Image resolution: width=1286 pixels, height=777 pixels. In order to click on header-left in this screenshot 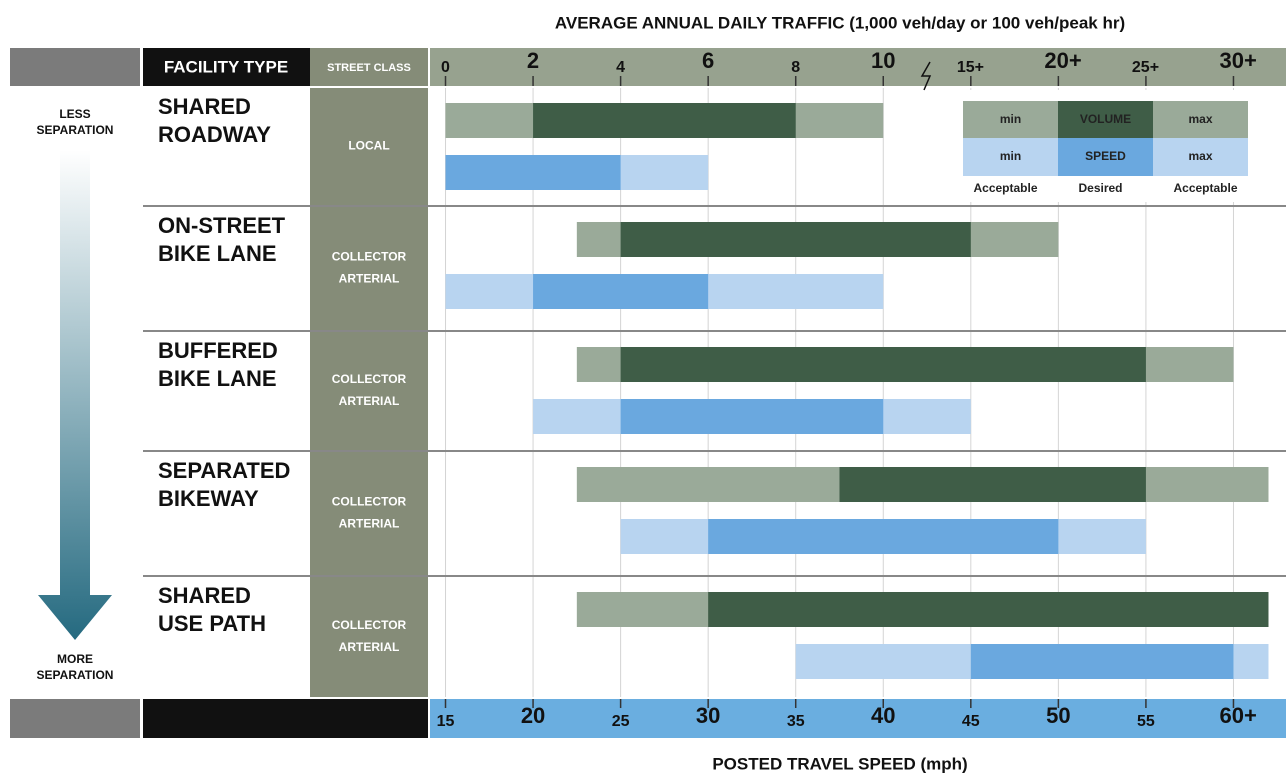, I will do `click(75, 67)`.